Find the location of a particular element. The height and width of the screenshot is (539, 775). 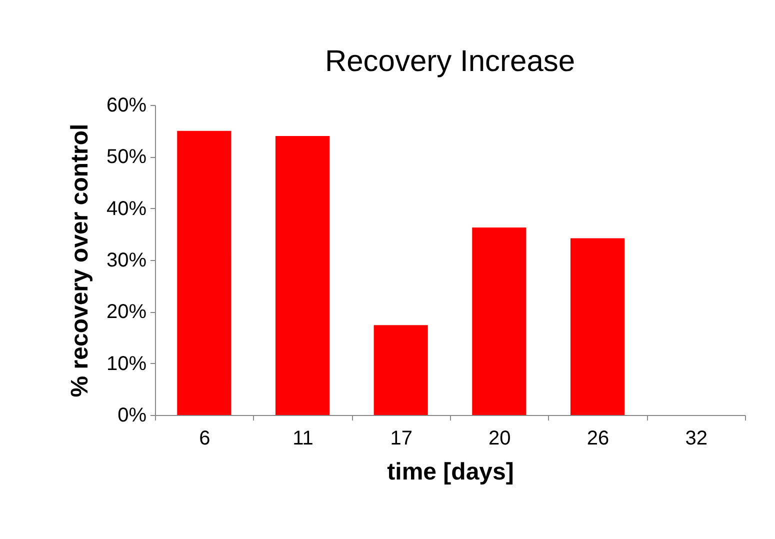

x-tick-label: 11 is located at coordinates (303, 439).